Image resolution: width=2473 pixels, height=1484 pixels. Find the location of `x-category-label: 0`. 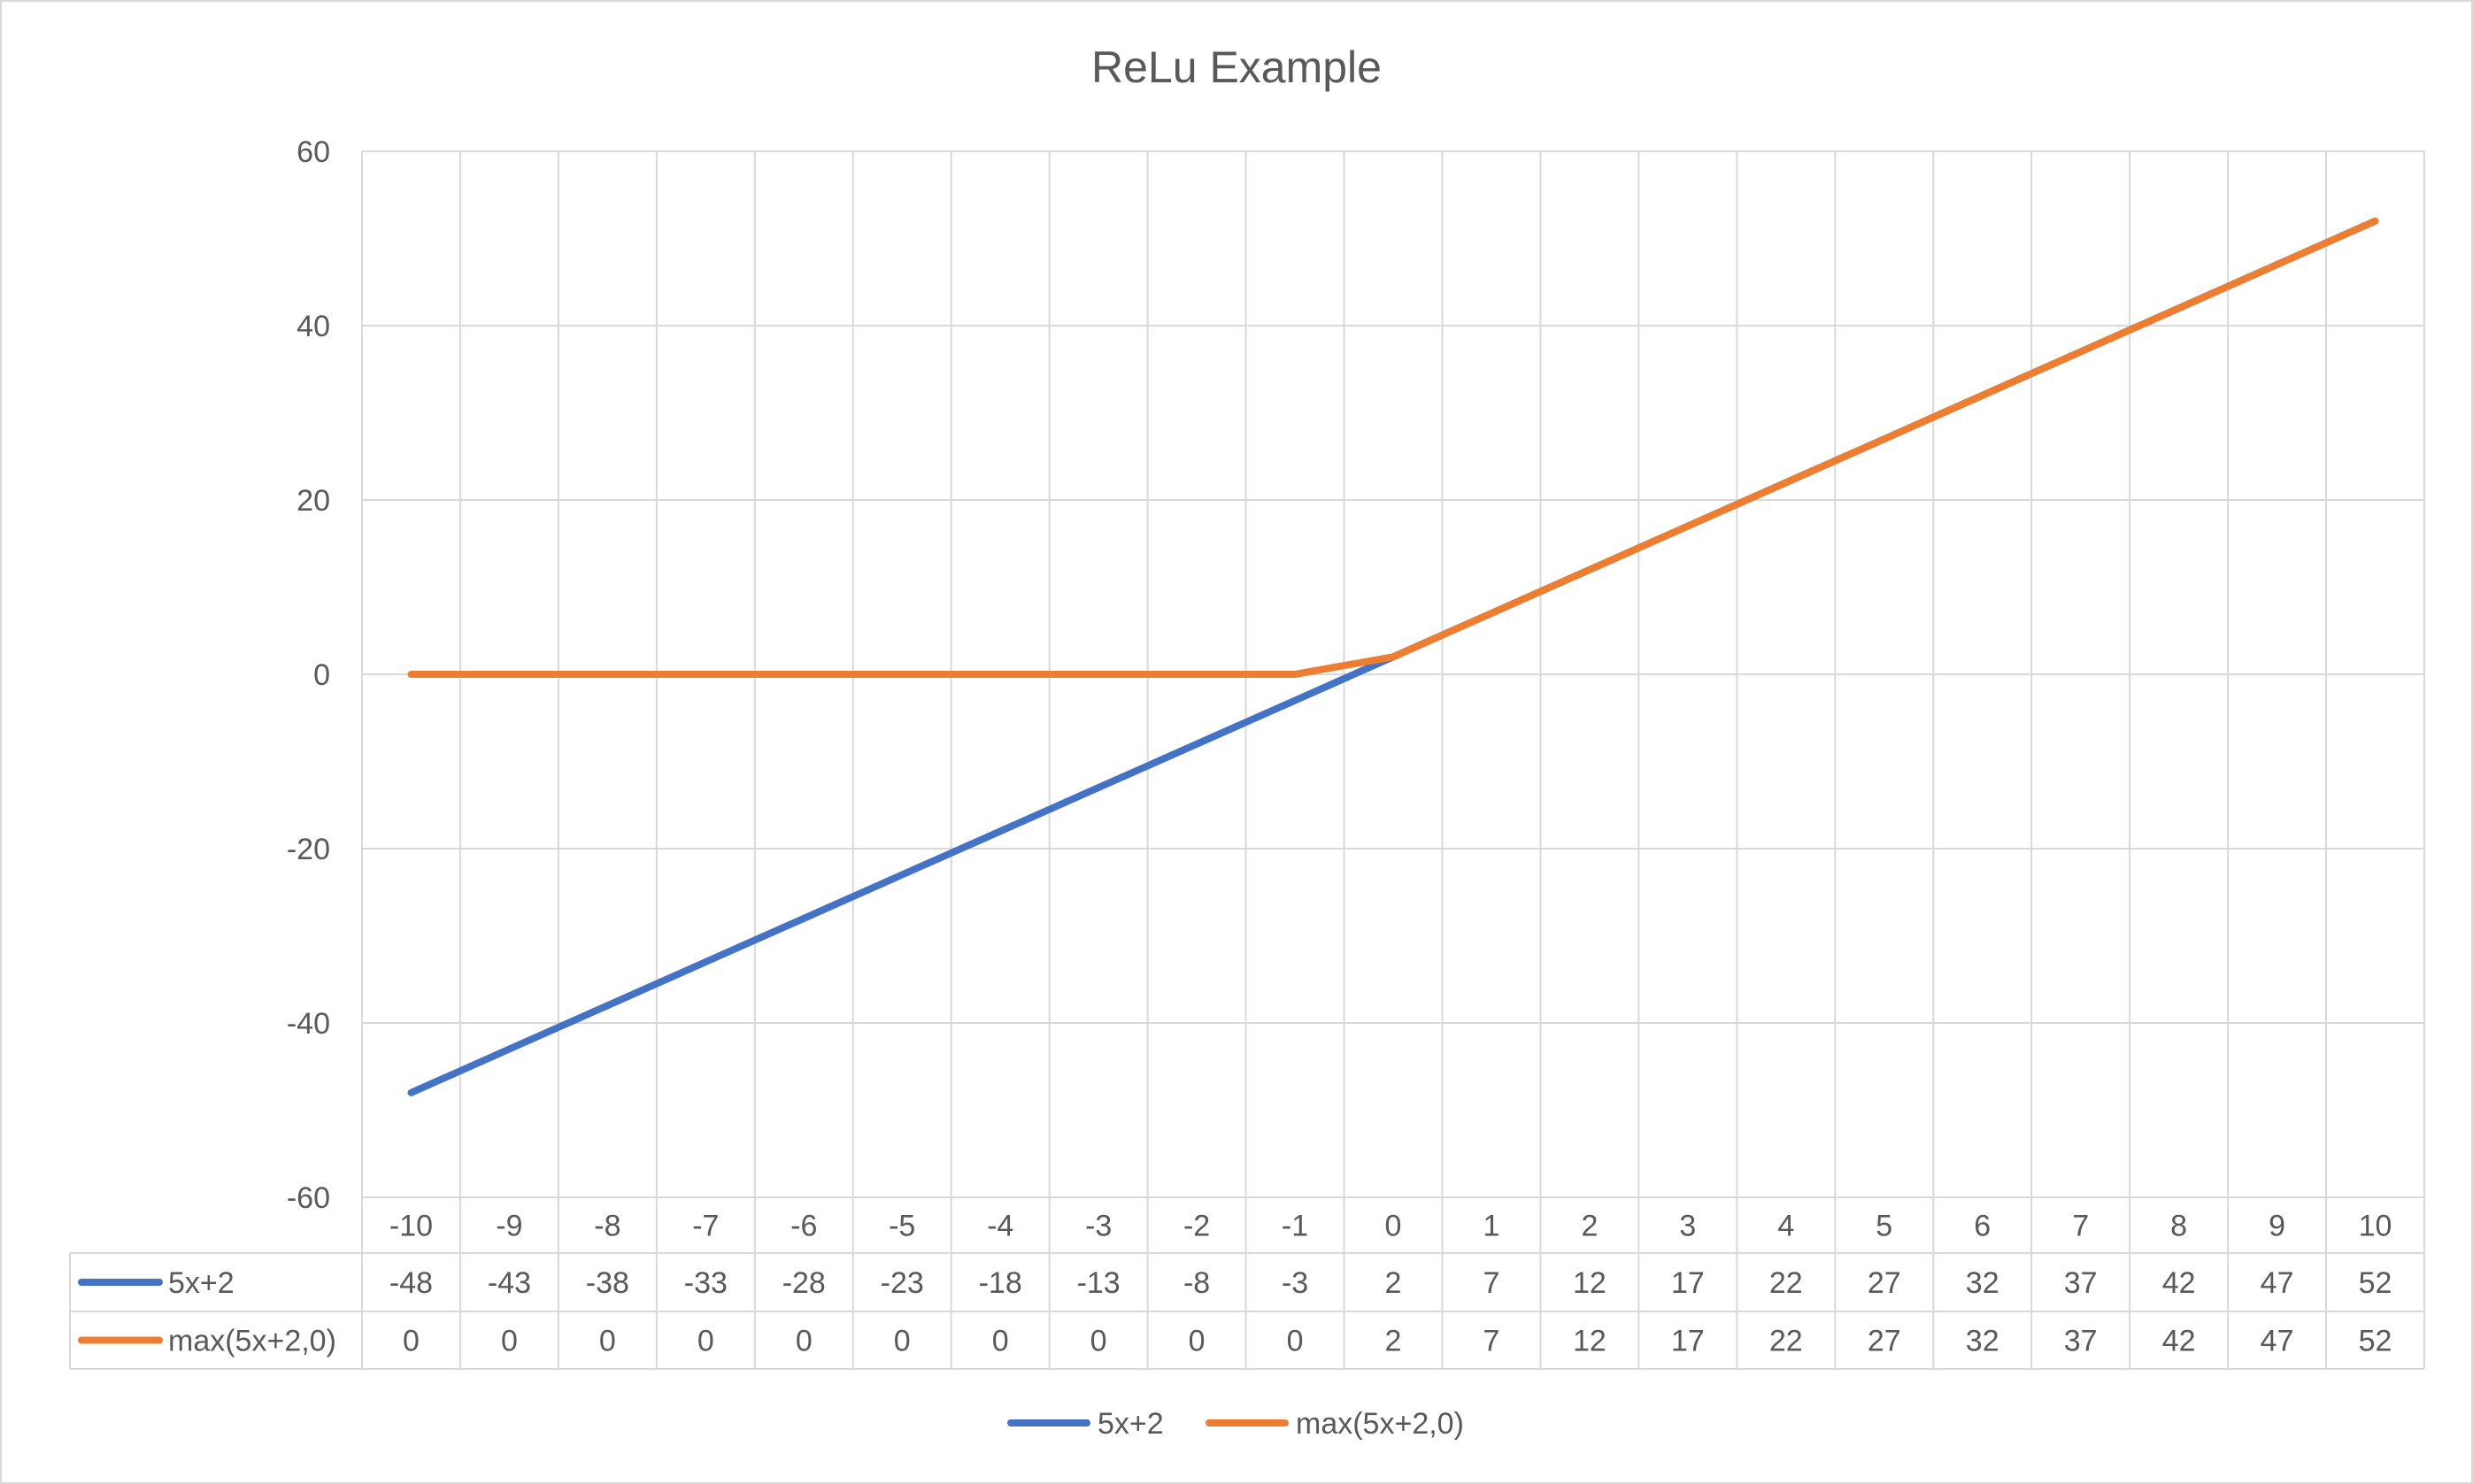

x-category-label: 0 is located at coordinates (1393, 1226).